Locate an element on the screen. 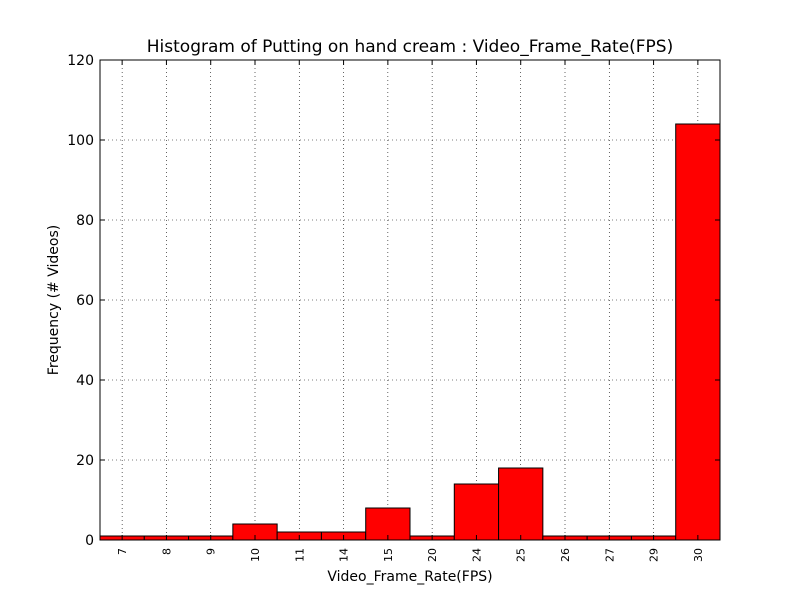 The height and width of the screenshot is (600, 800). y-tick-label: 80 is located at coordinates (85, 221).